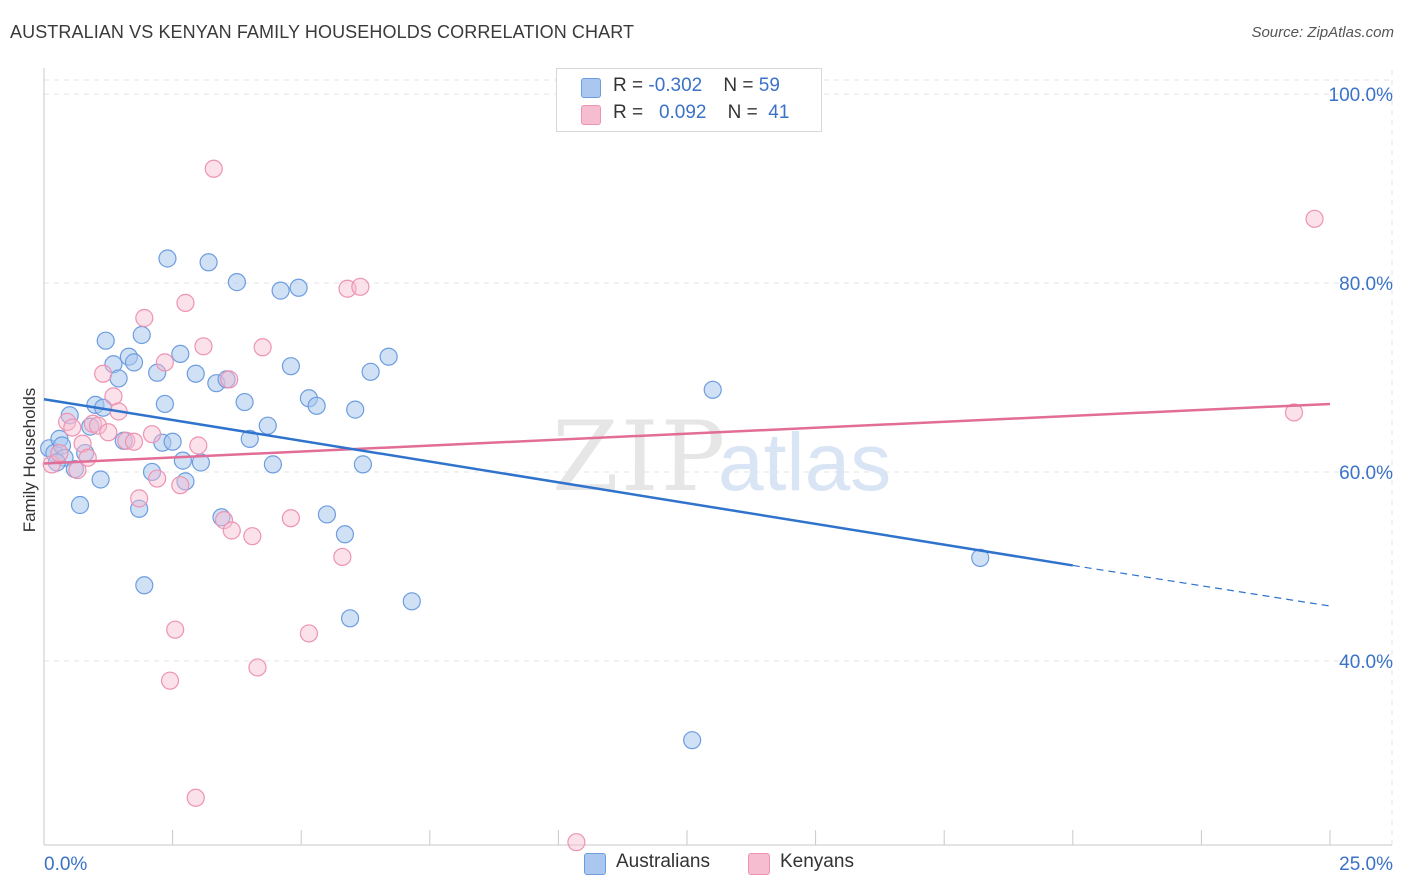  What do you see at coordinates (1366, 864) in the screenshot?
I see `x-tick-label: 25.0%` at bounding box center [1366, 864].